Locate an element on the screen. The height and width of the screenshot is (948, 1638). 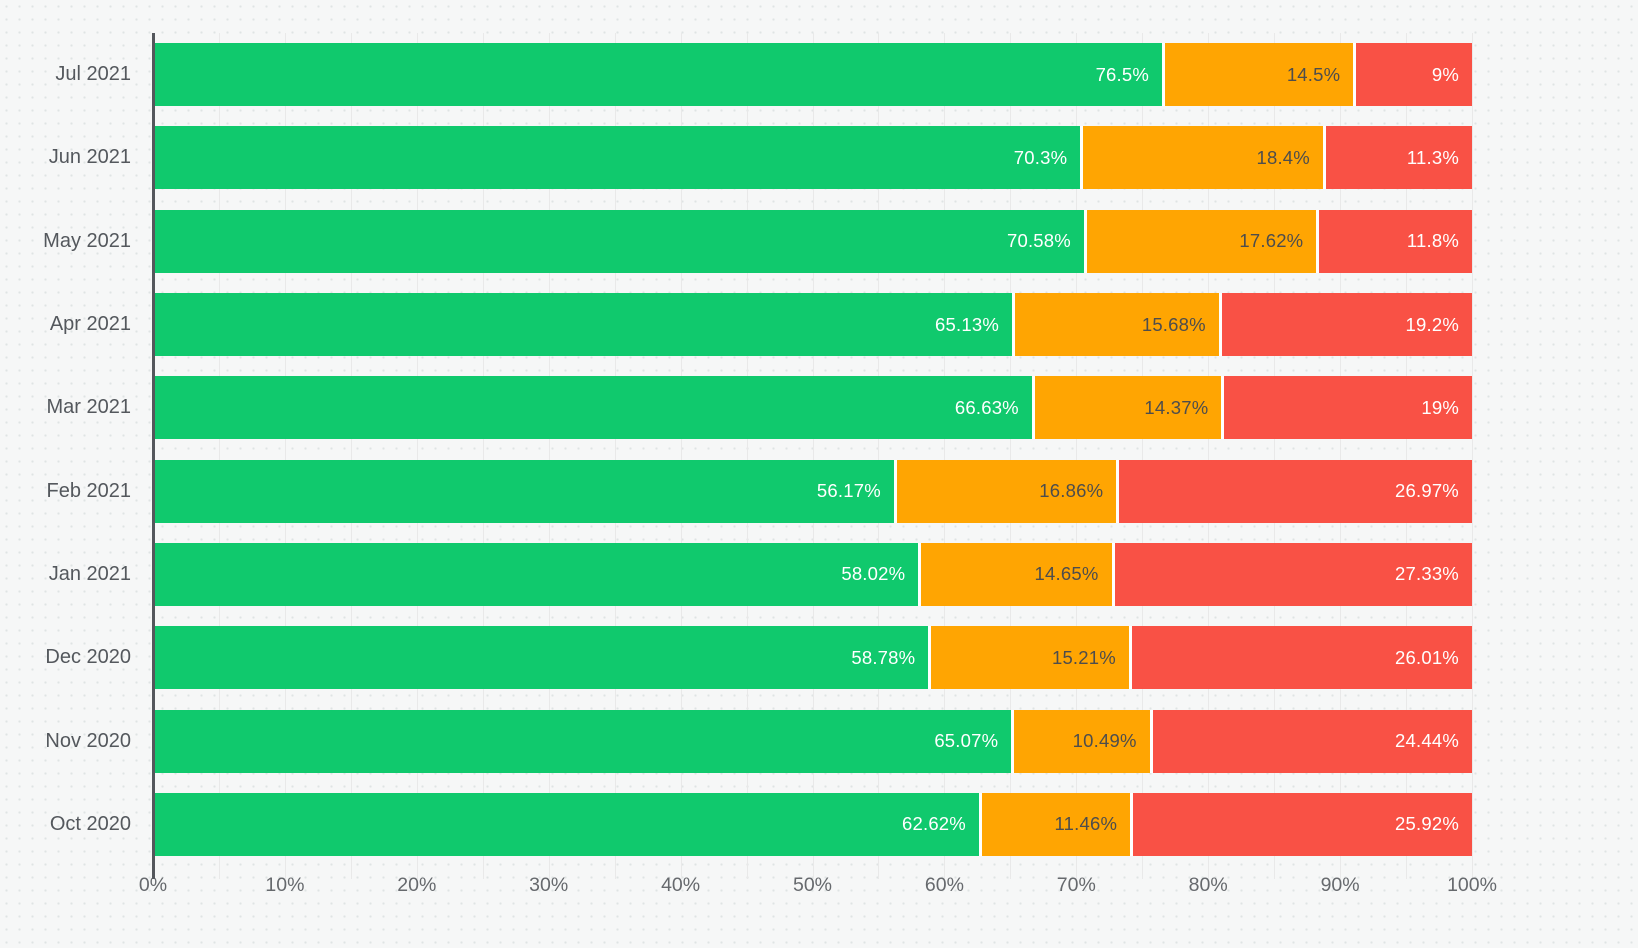
bar-segment-green: 65.07% is located at coordinates (582, 741).